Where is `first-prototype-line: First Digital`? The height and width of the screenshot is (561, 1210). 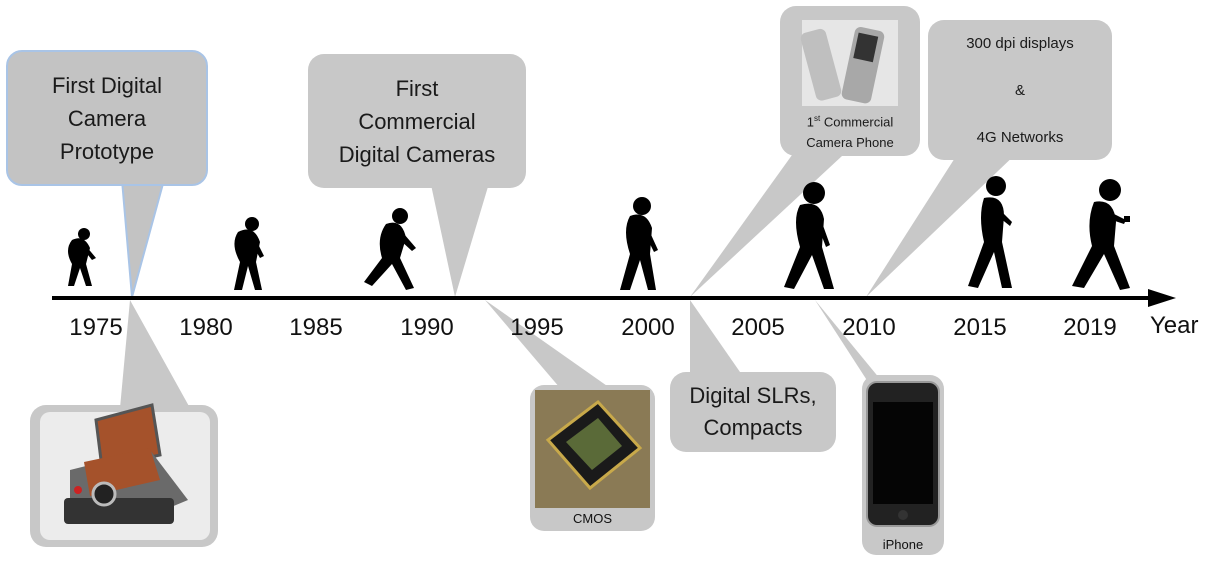
first-prototype-line: First Digital is located at coordinates (106, 85).